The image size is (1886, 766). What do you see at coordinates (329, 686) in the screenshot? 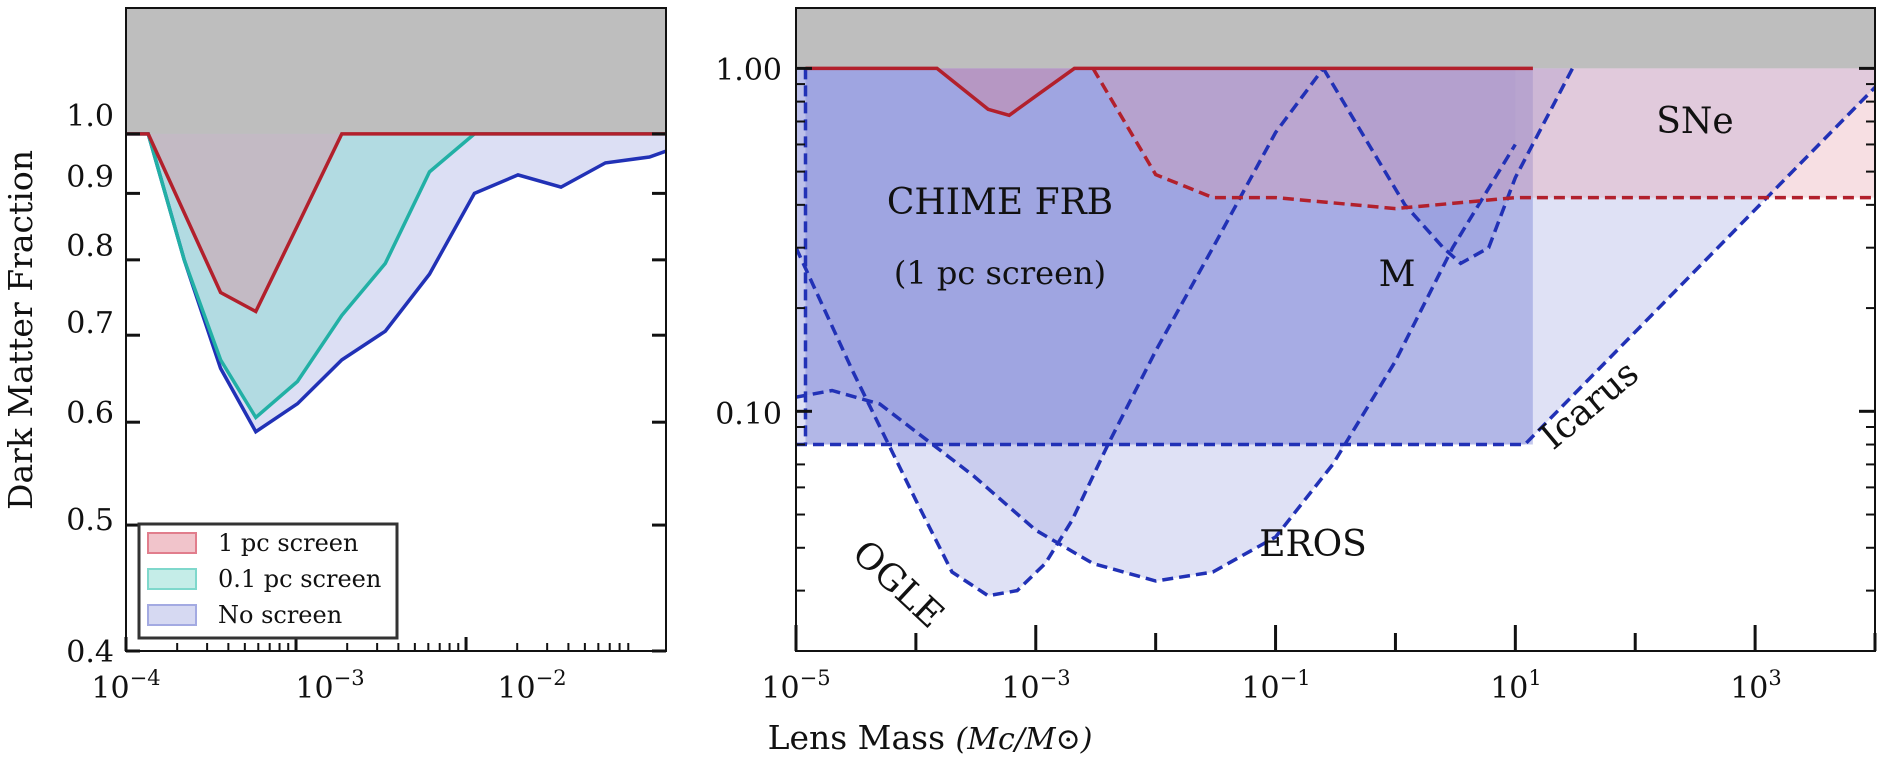
I see `left-xtick-label: 10⁻³` at bounding box center [329, 686].